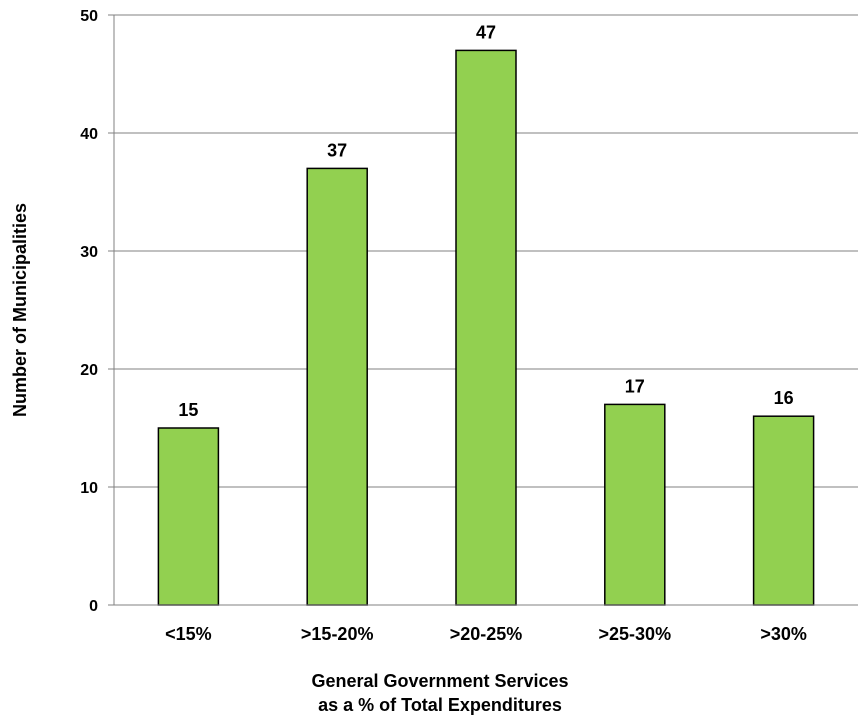  I want to click on x-category-label-3: >25-30%, so click(635, 634).